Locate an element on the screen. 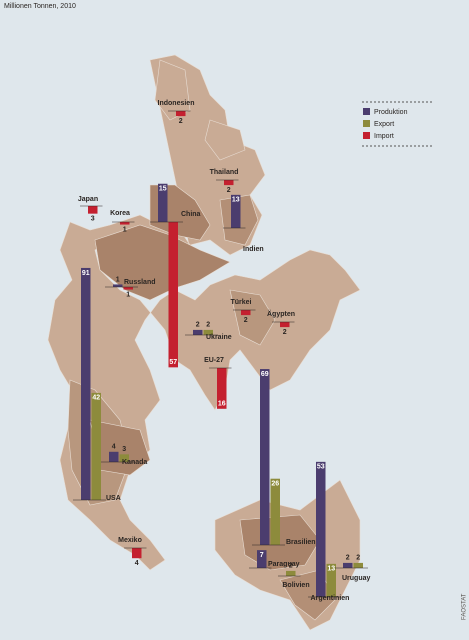 The width and height of the screenshot is (469, 640). value-label: 15 is located at coordinates (163, 189).